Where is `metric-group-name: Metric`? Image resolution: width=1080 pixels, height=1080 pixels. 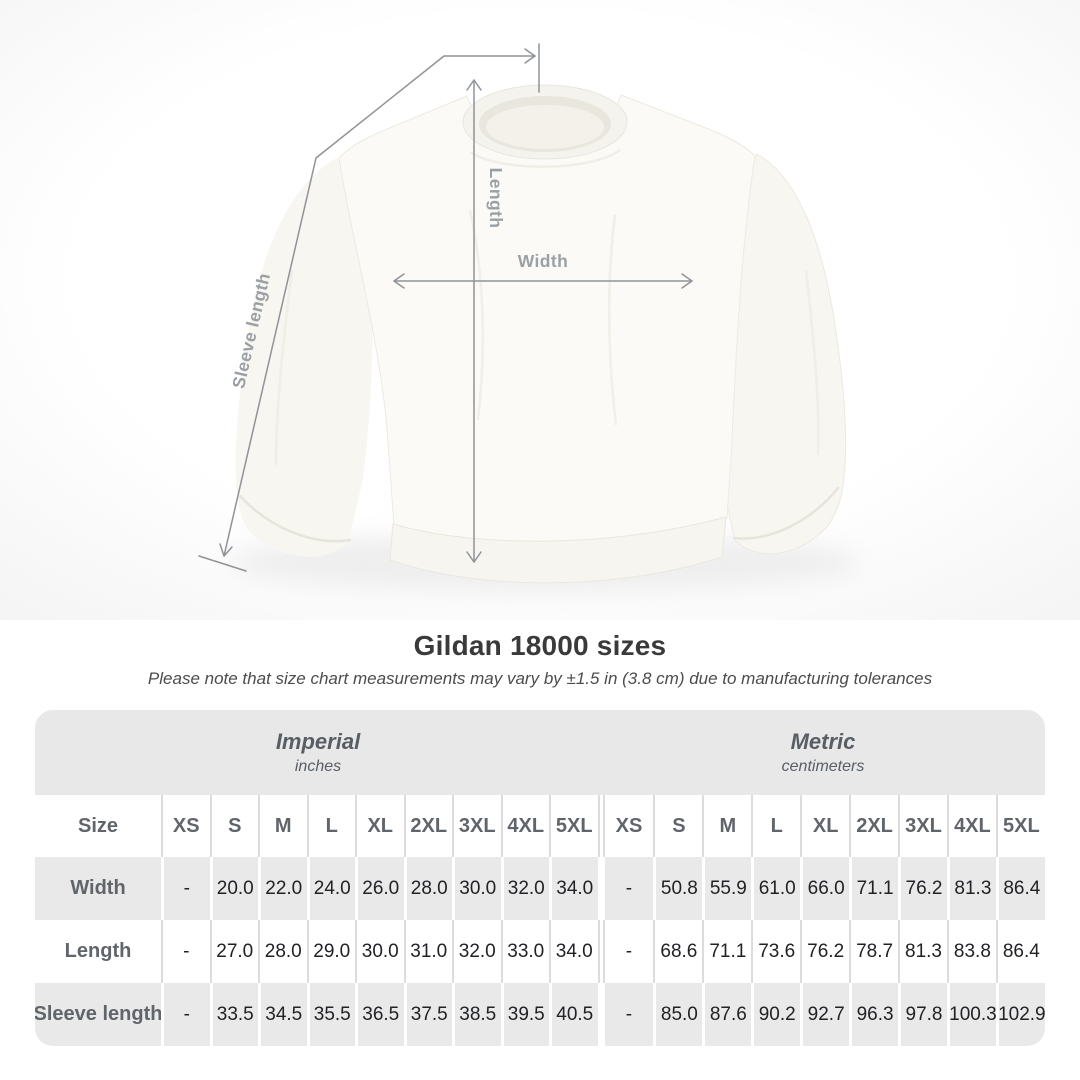 metric-group-name: Metric is located at coordinates (823, 742).